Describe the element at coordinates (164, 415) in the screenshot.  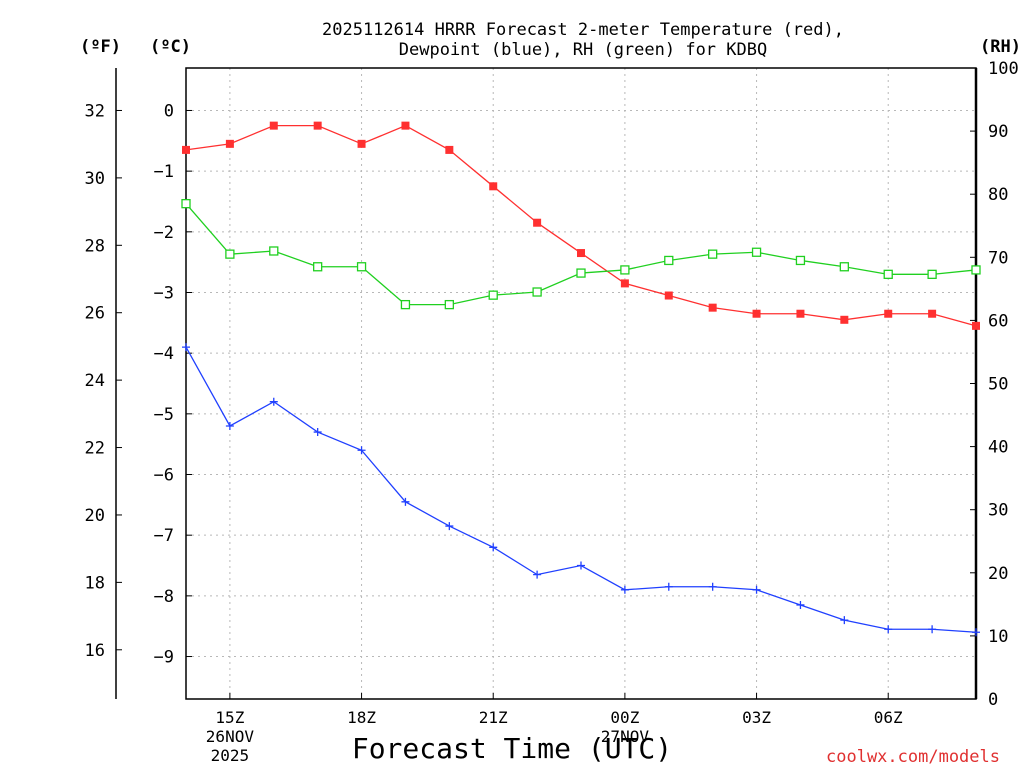
I see `celsius-tick-label: −5` at that location.